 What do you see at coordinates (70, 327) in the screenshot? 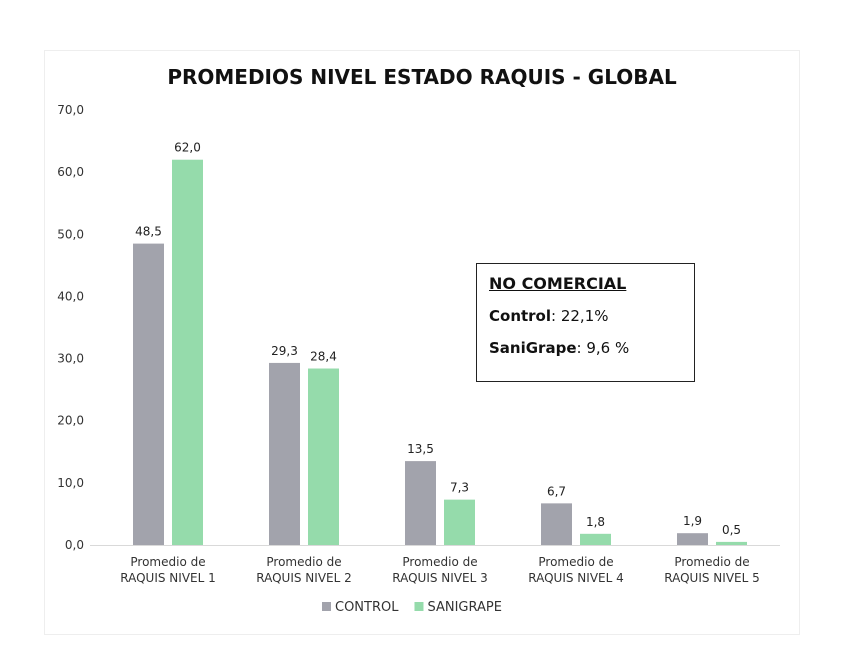
I see `y-axis: 0,0 10,0 20,0 30,0 40,0 50,0 60,0 70,0` at bounding box center [70, 327].